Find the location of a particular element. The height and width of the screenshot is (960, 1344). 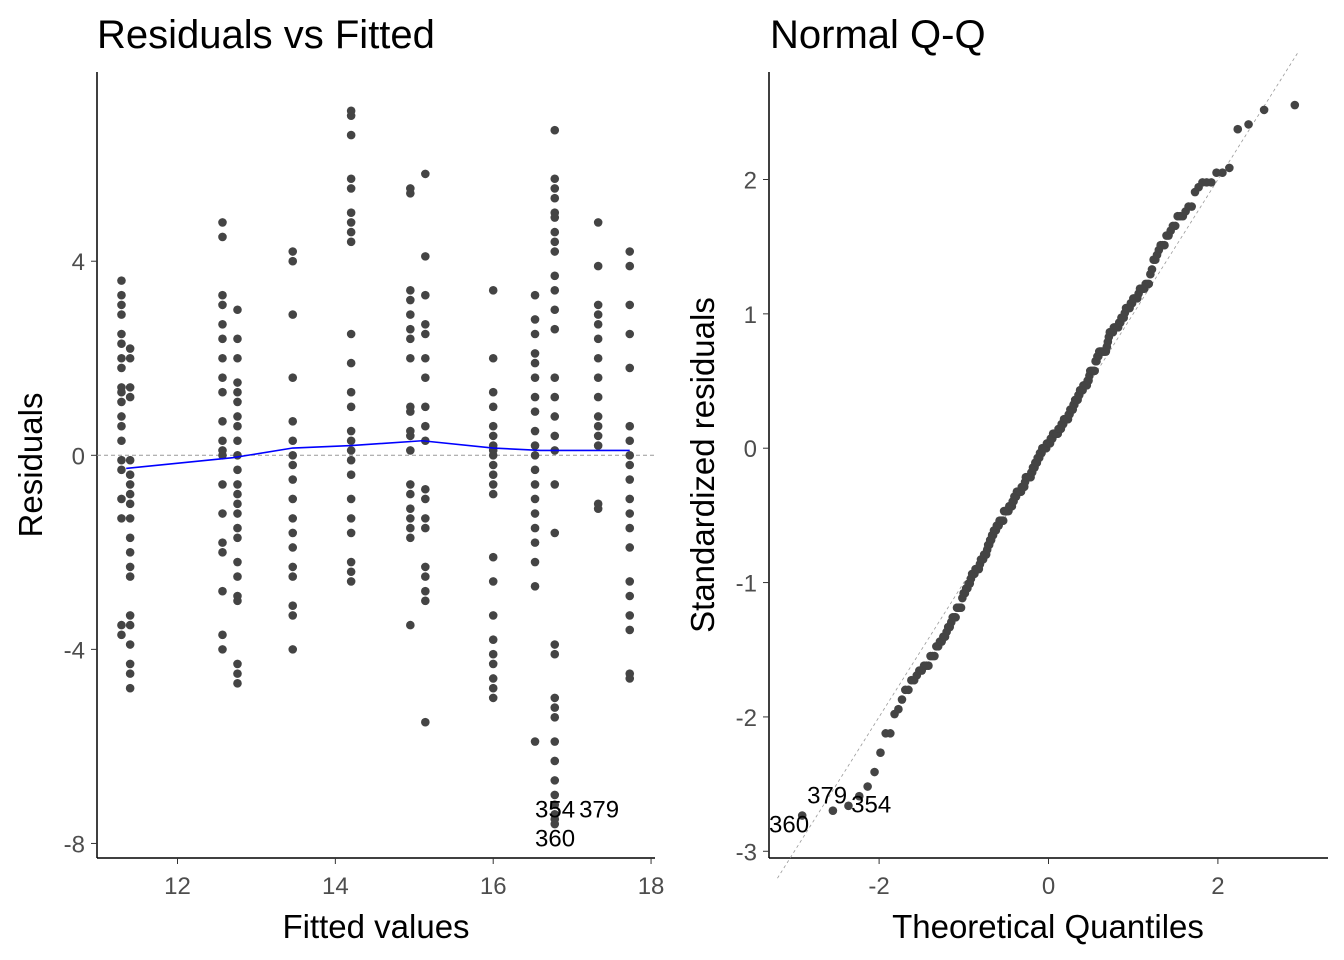

chart-title-qq: Normal Q-Q is located at coordinates (878, 35).